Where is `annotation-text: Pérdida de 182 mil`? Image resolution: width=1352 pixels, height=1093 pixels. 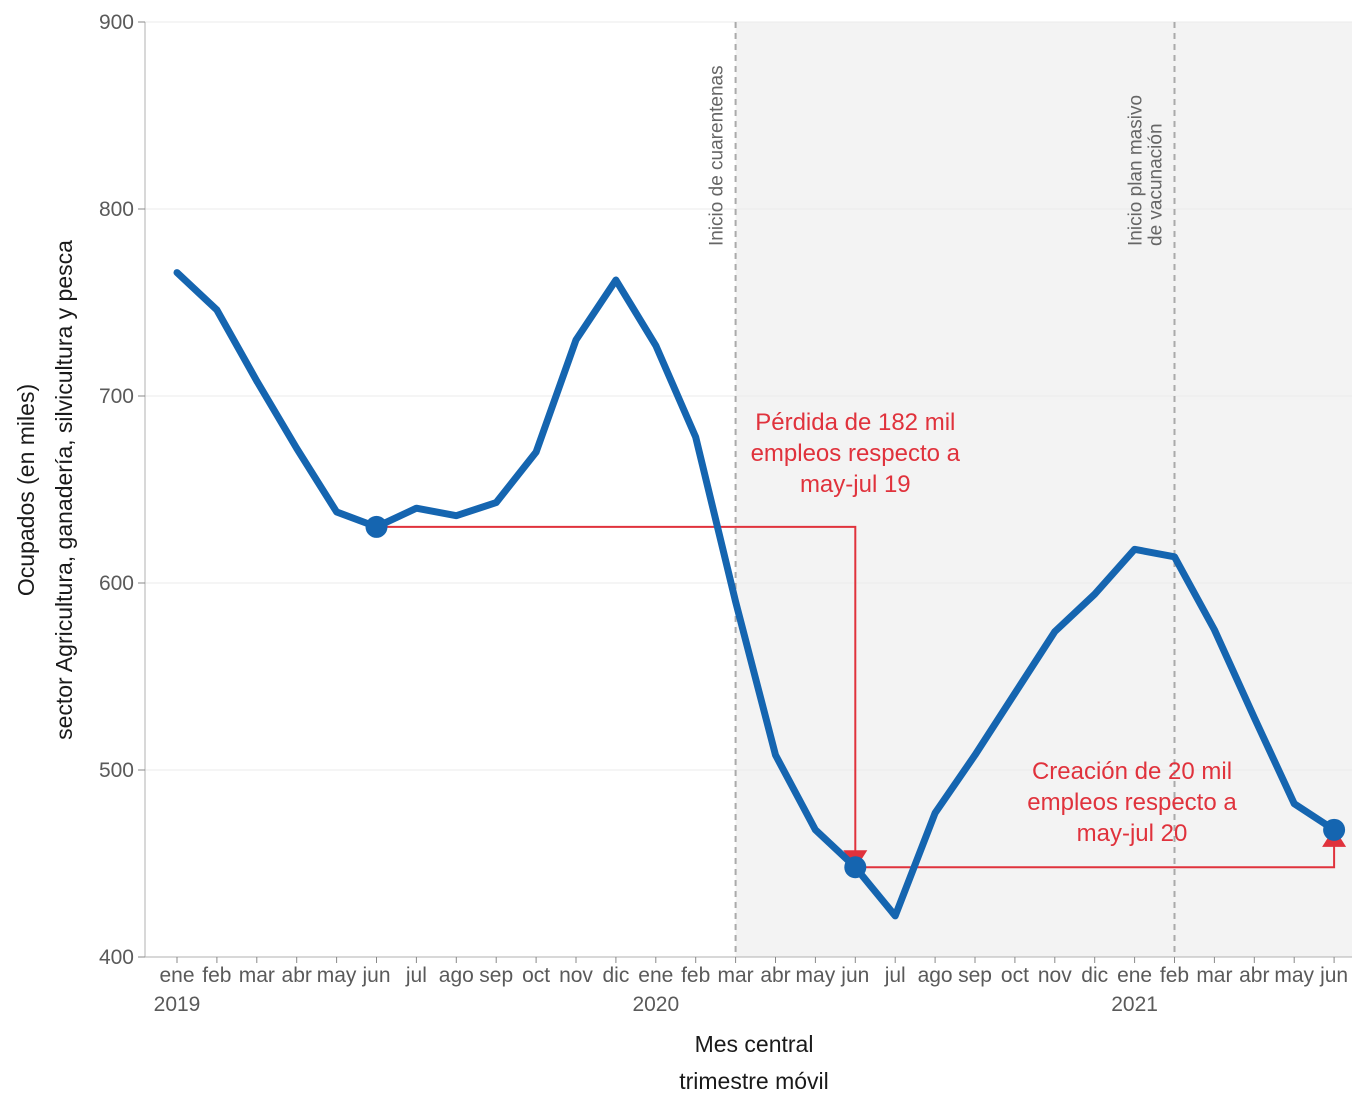 annotation-text: Pérdida de 182 mil is located at coordinates (855, 422).